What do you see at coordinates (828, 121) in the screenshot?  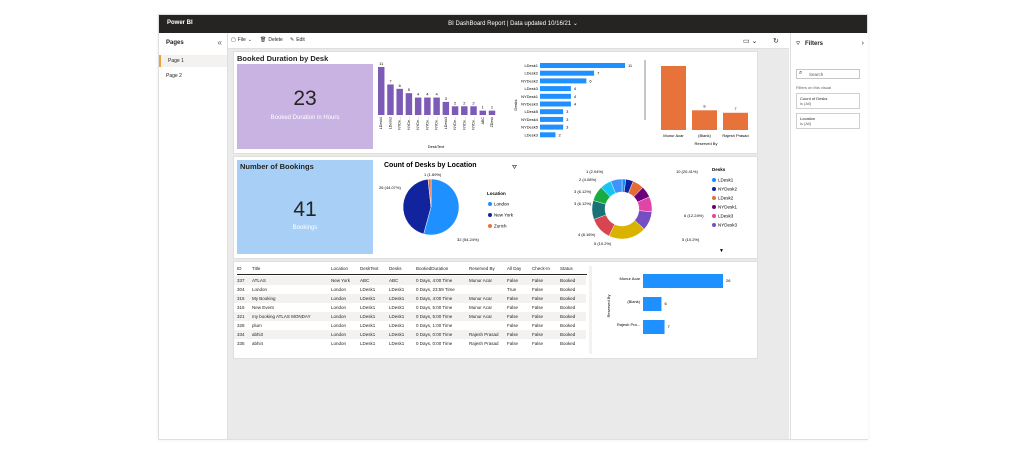 I see `filter-card-location: Location is (All)` at bounding box center [828, 121].